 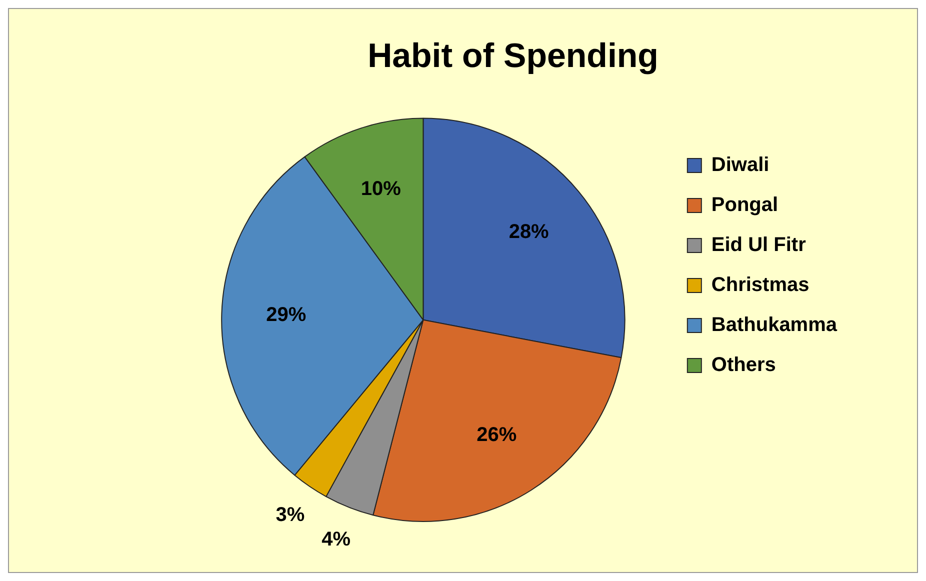 What do you see at coordinates (740, 165) in the screenshot?
I see `legend-label: Diwali` at bounding box center [740, 165].